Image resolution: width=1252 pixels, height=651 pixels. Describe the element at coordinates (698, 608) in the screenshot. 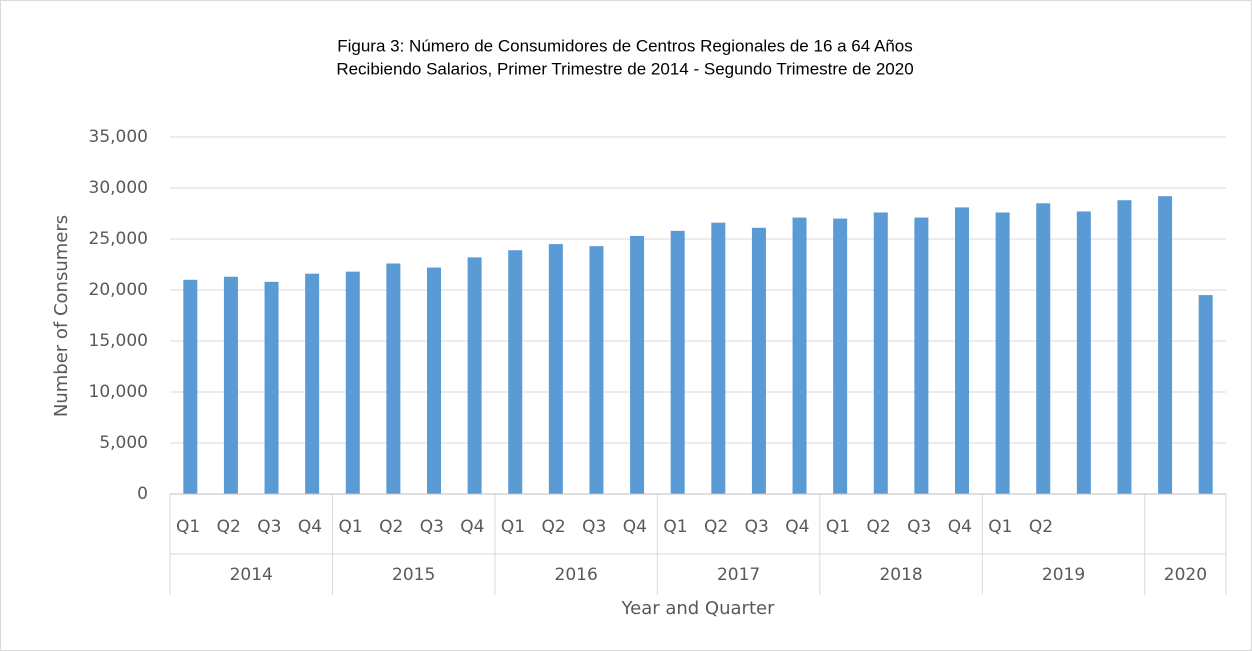

I see `x-axis-title: Year and Quarter` at that location.